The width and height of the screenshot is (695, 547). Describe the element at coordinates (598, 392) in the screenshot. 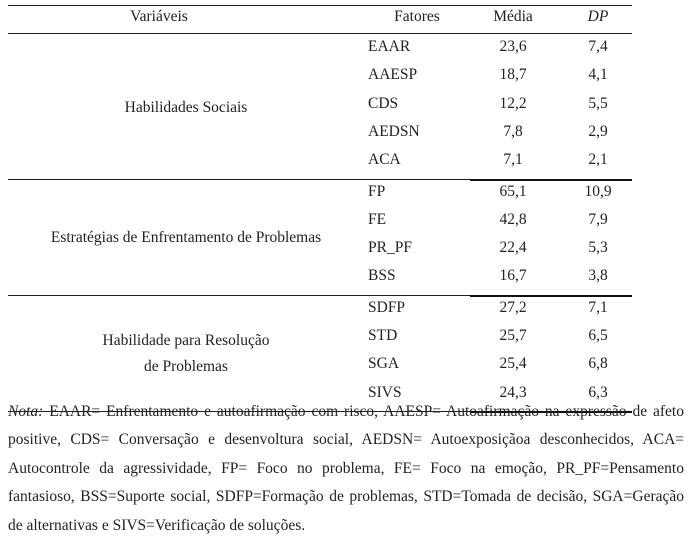

I see `sd-cell: 6,3` at that location.